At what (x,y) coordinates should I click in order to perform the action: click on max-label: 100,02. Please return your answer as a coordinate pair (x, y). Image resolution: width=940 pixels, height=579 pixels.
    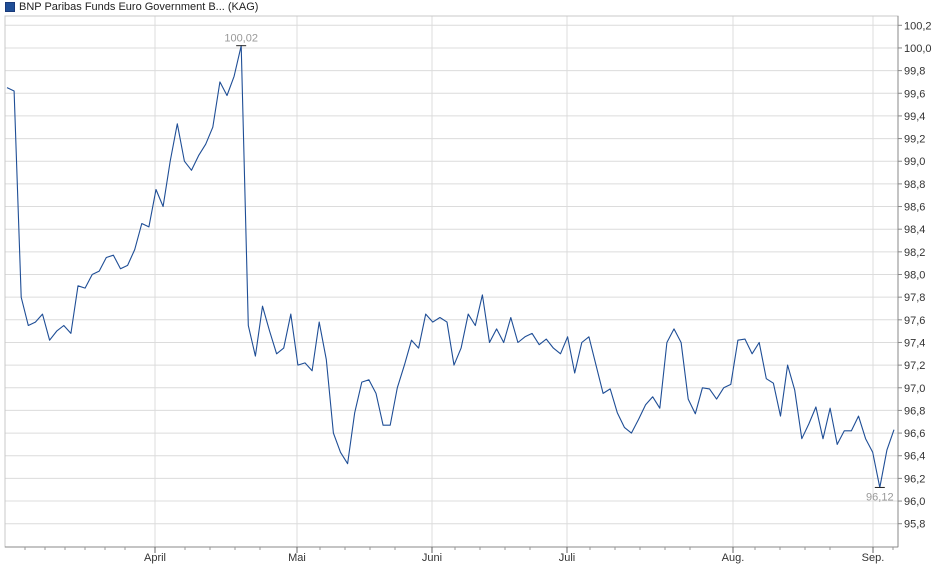
    Looking at the image, I should click on (241, 39).